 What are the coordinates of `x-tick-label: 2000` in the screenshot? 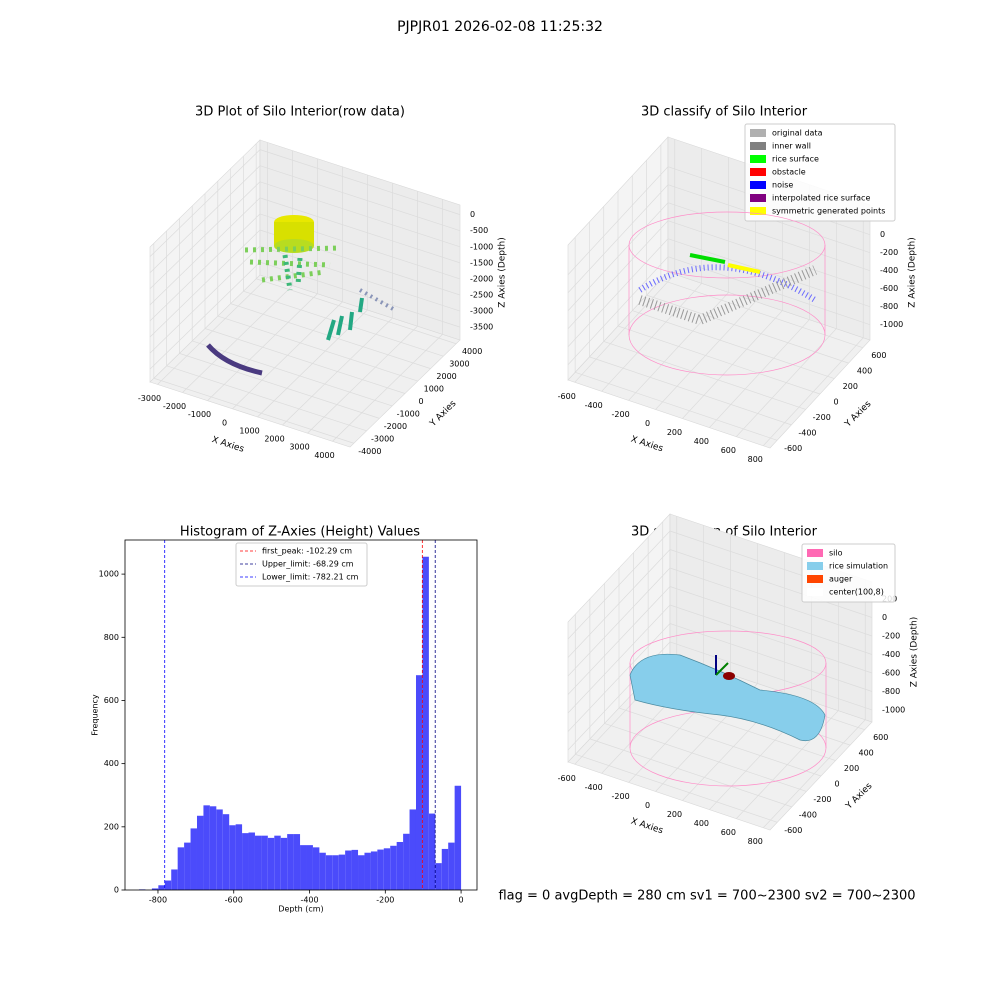 It's located at (274, 439).